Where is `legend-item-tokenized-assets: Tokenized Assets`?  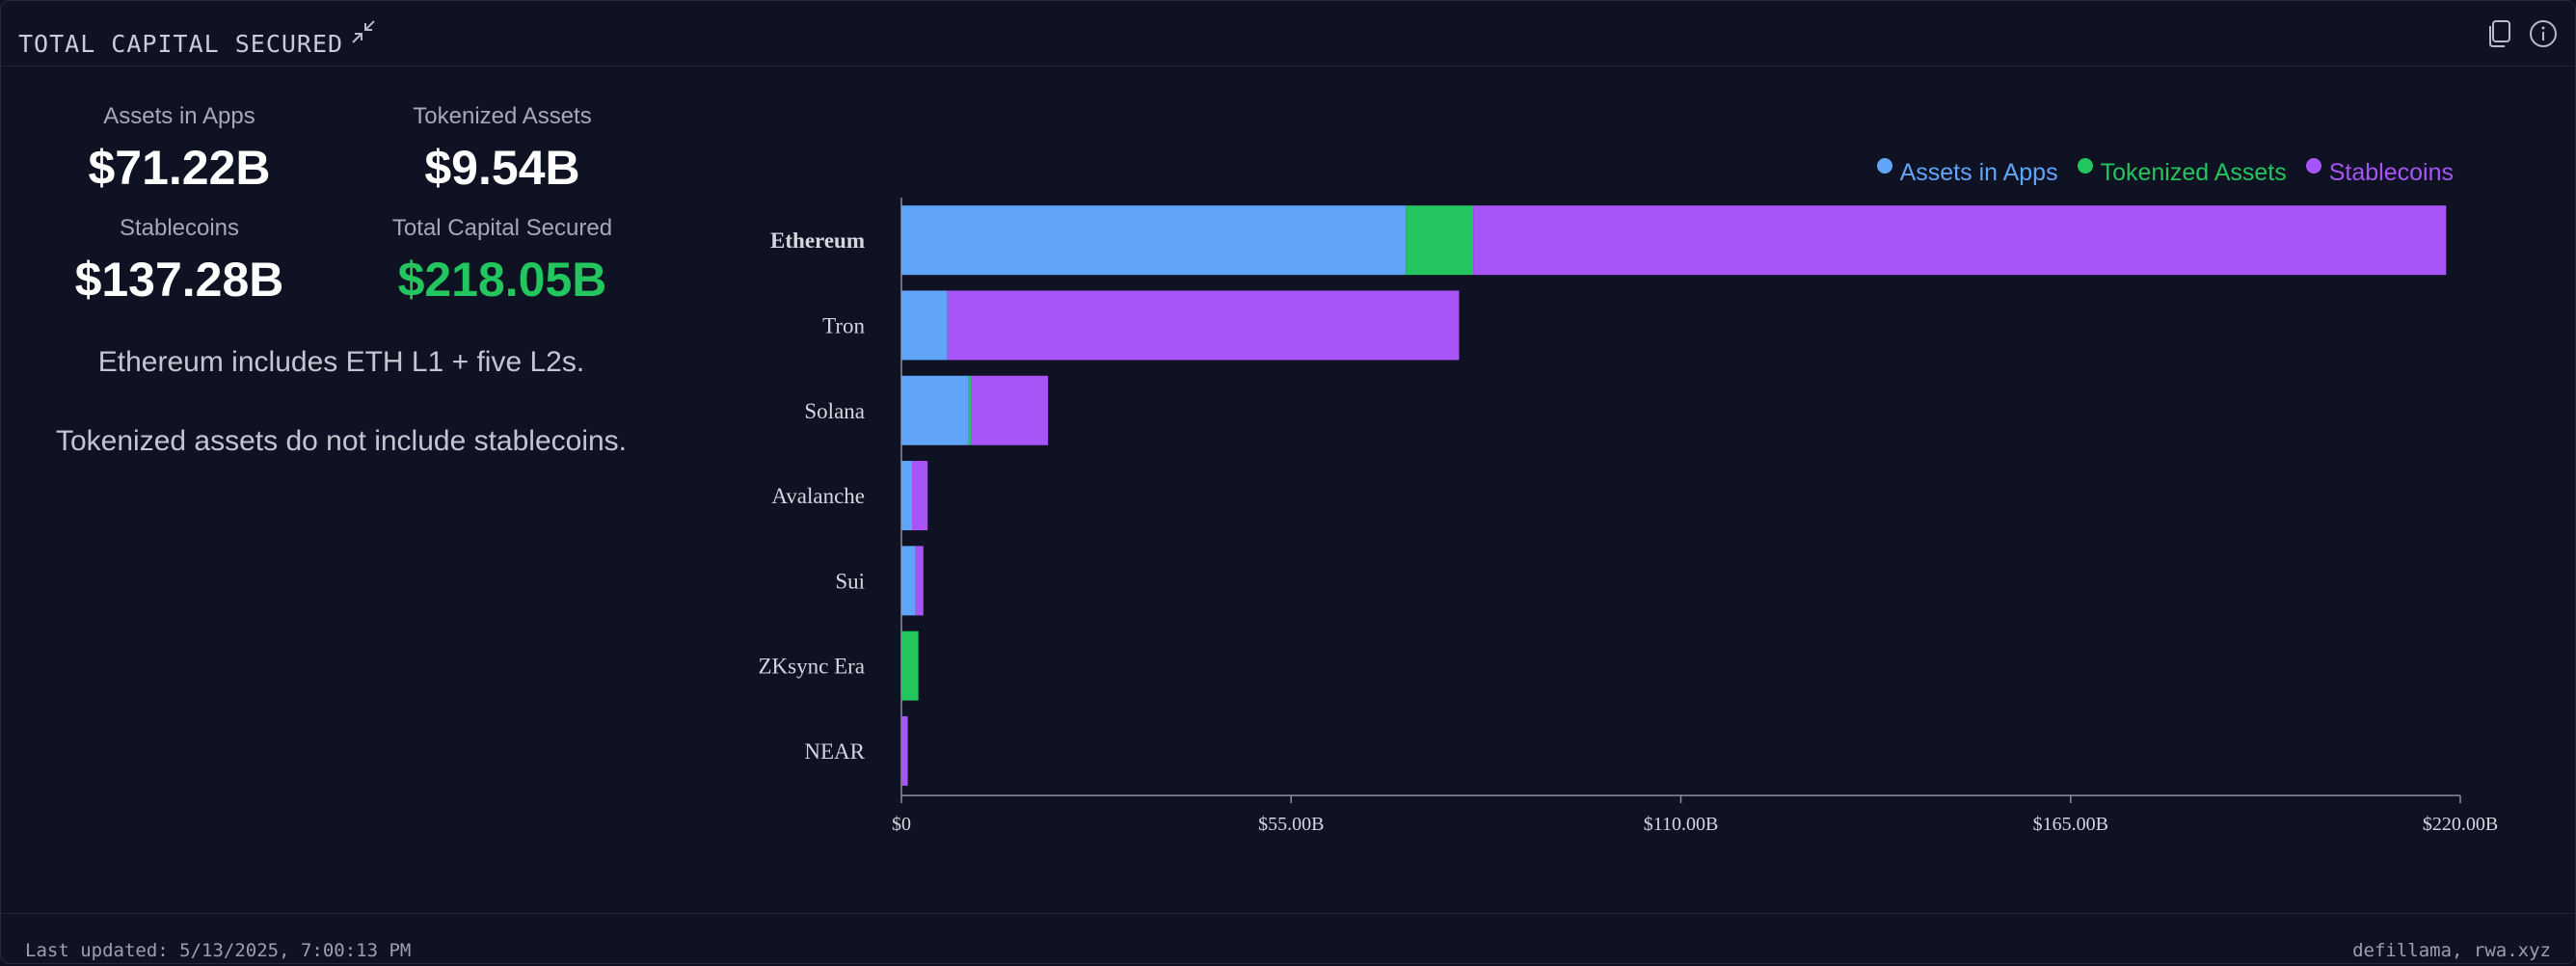 legend-item-tokenized-assets: Tokenized Assets is located at coordinates (2182, 172).